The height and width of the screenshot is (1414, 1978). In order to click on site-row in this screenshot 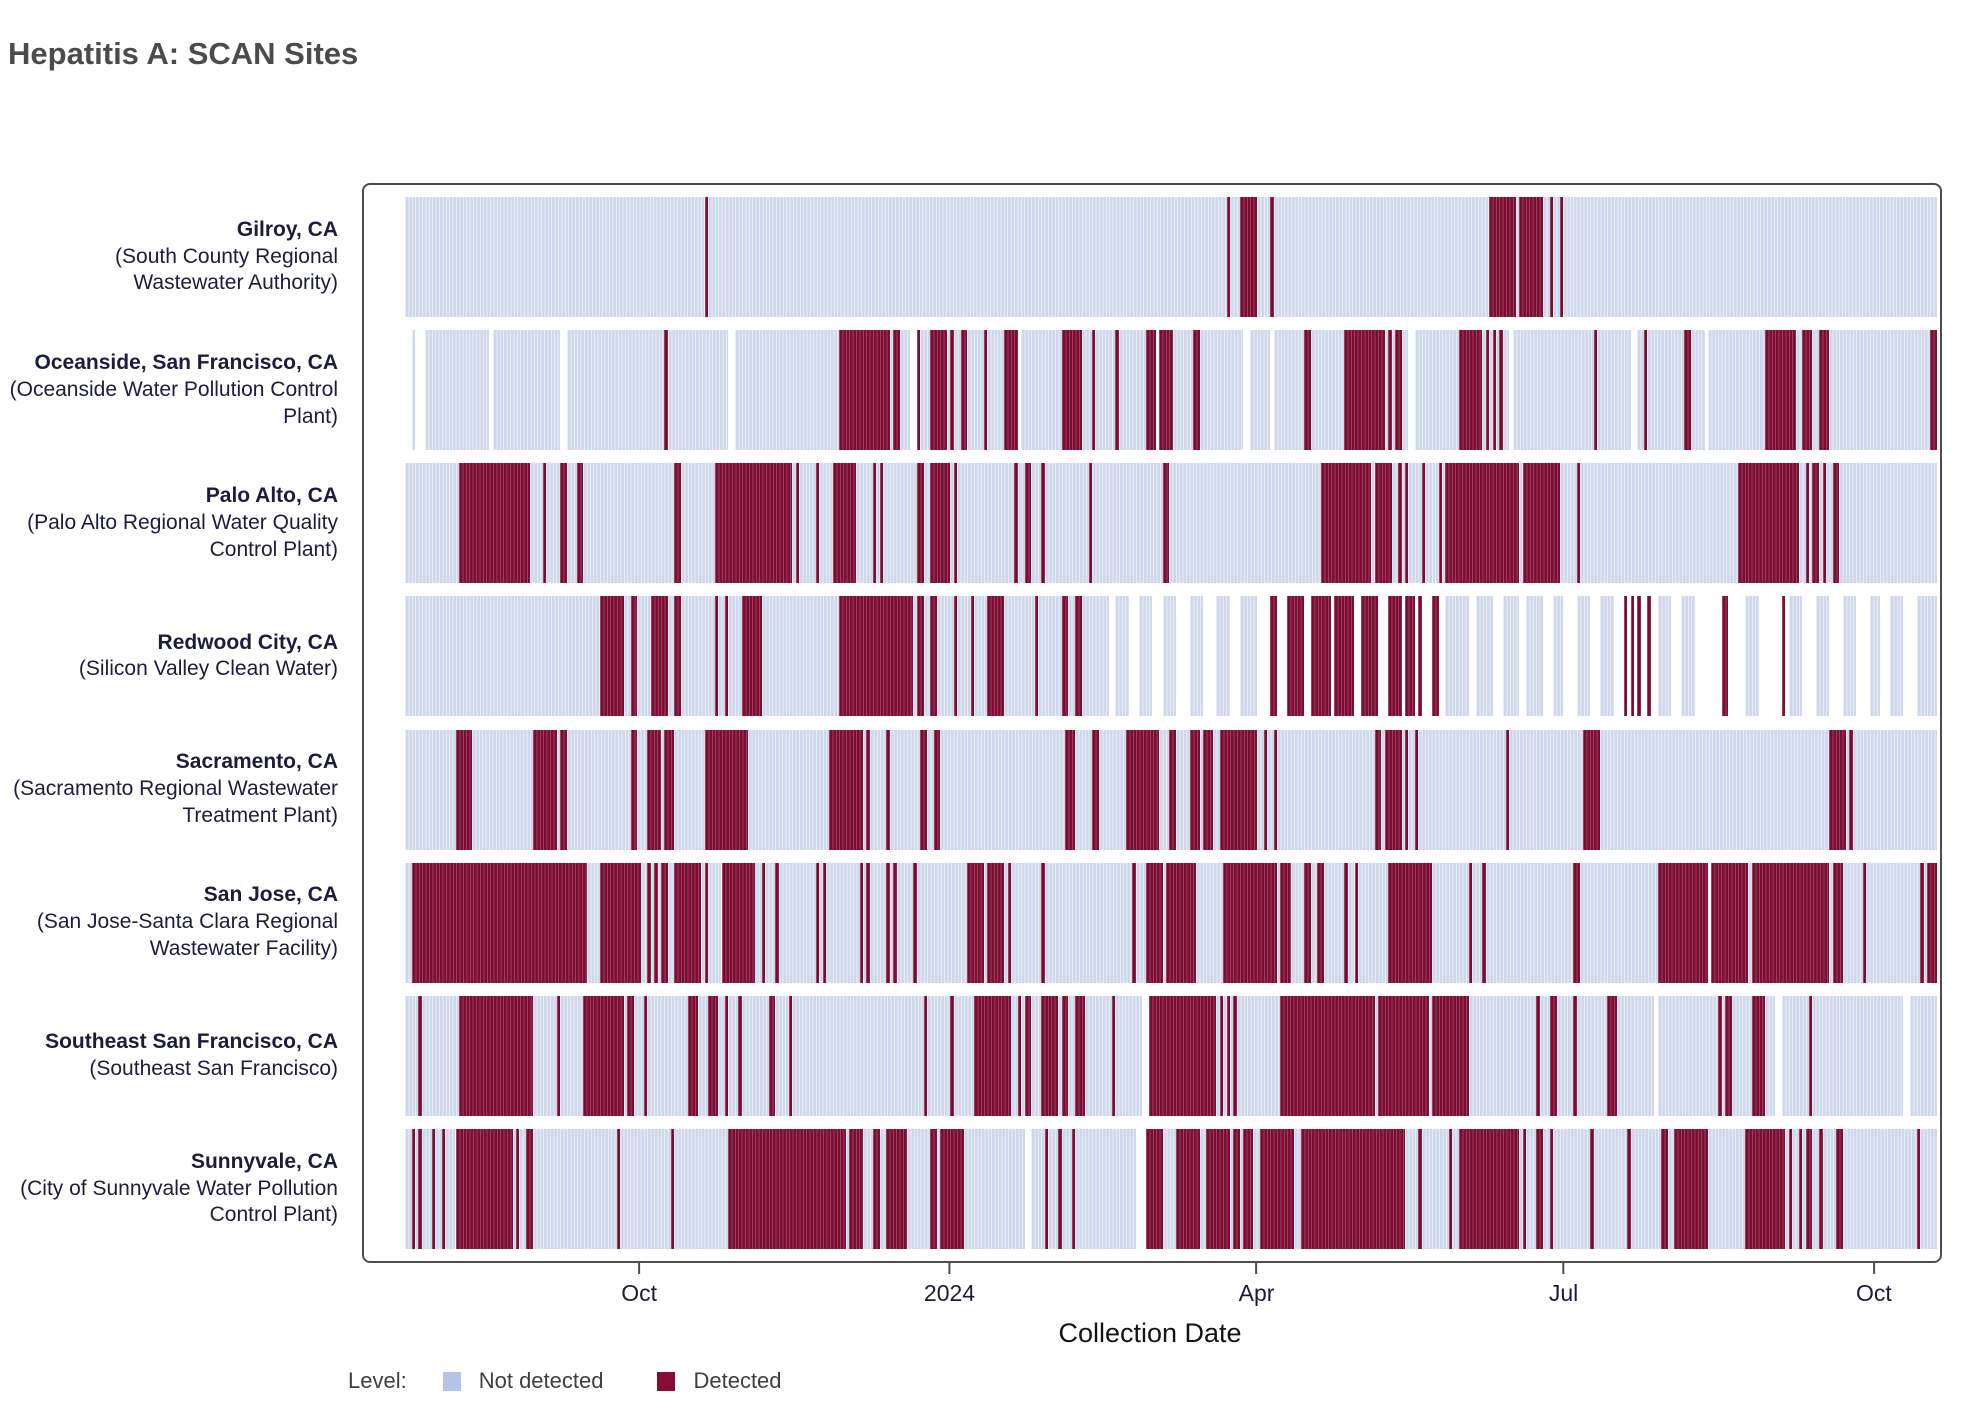, I will do `click(1171, 1055)`.